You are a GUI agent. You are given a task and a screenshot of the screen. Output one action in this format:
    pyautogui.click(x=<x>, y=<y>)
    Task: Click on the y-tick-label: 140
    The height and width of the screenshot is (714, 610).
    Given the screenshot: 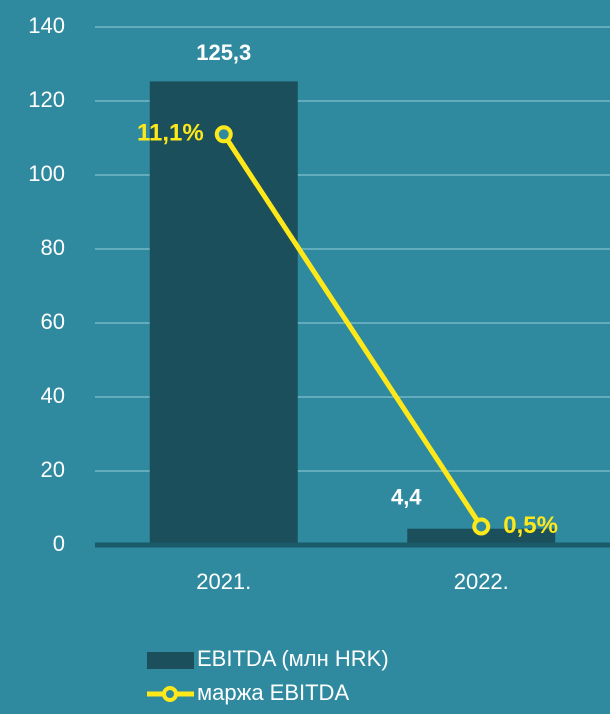 What is the action you would take?
    pyautogui.click(x=46, y=25)
    